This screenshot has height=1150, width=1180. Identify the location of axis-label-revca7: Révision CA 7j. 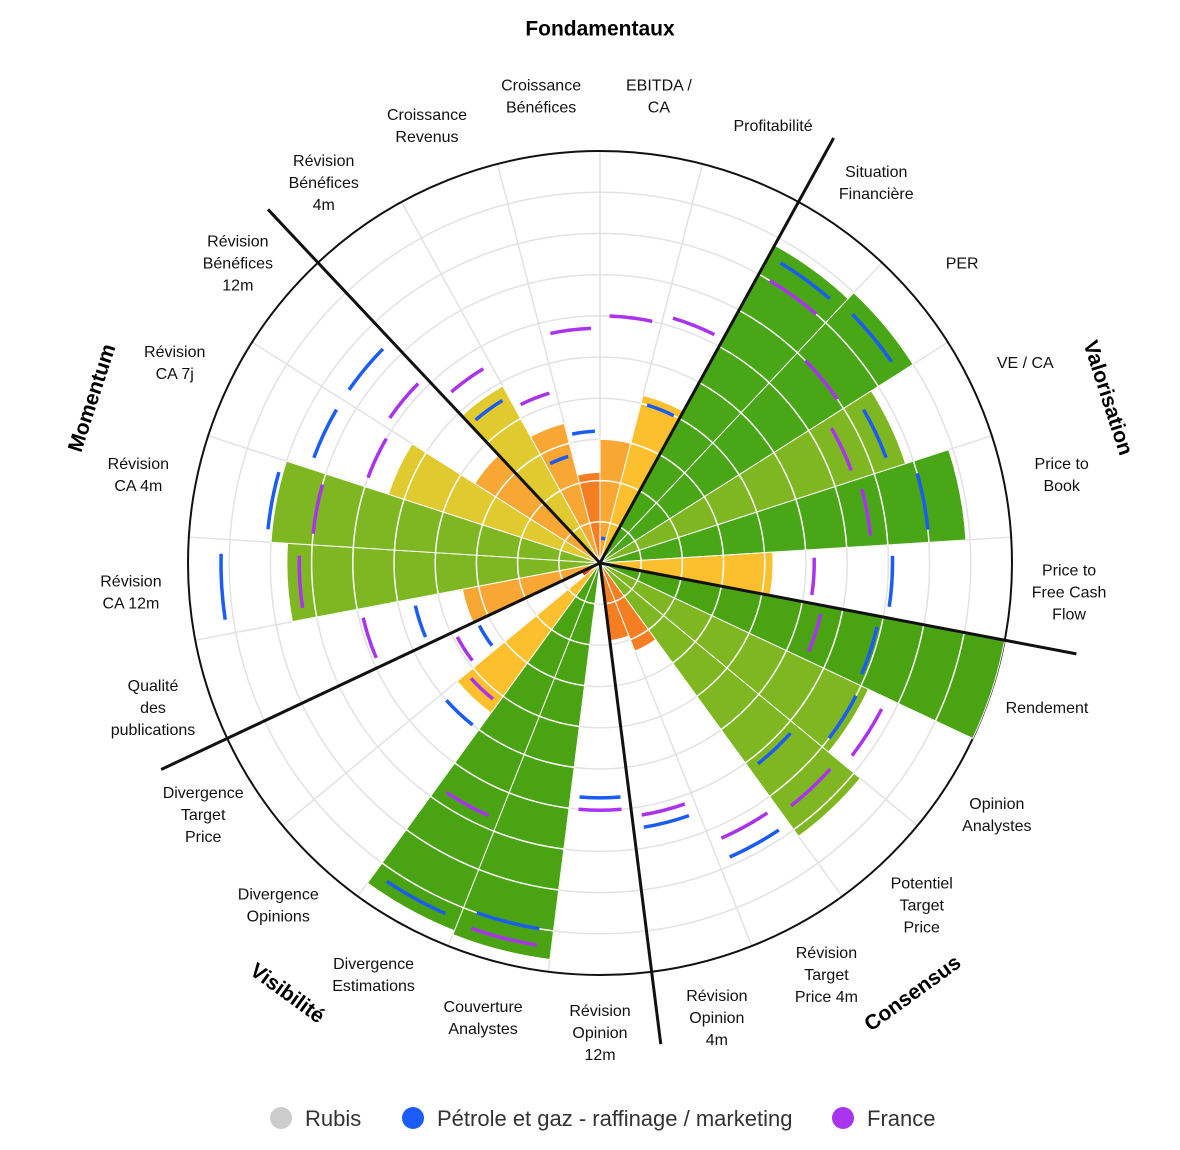
(174, 363).